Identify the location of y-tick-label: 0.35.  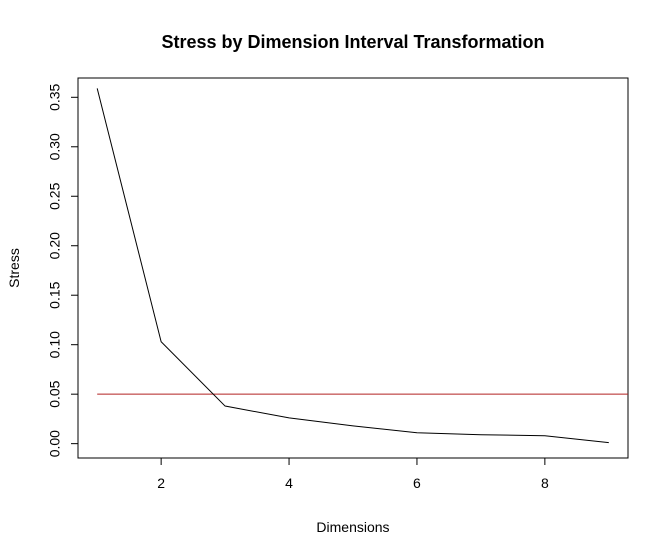
(55, 96).